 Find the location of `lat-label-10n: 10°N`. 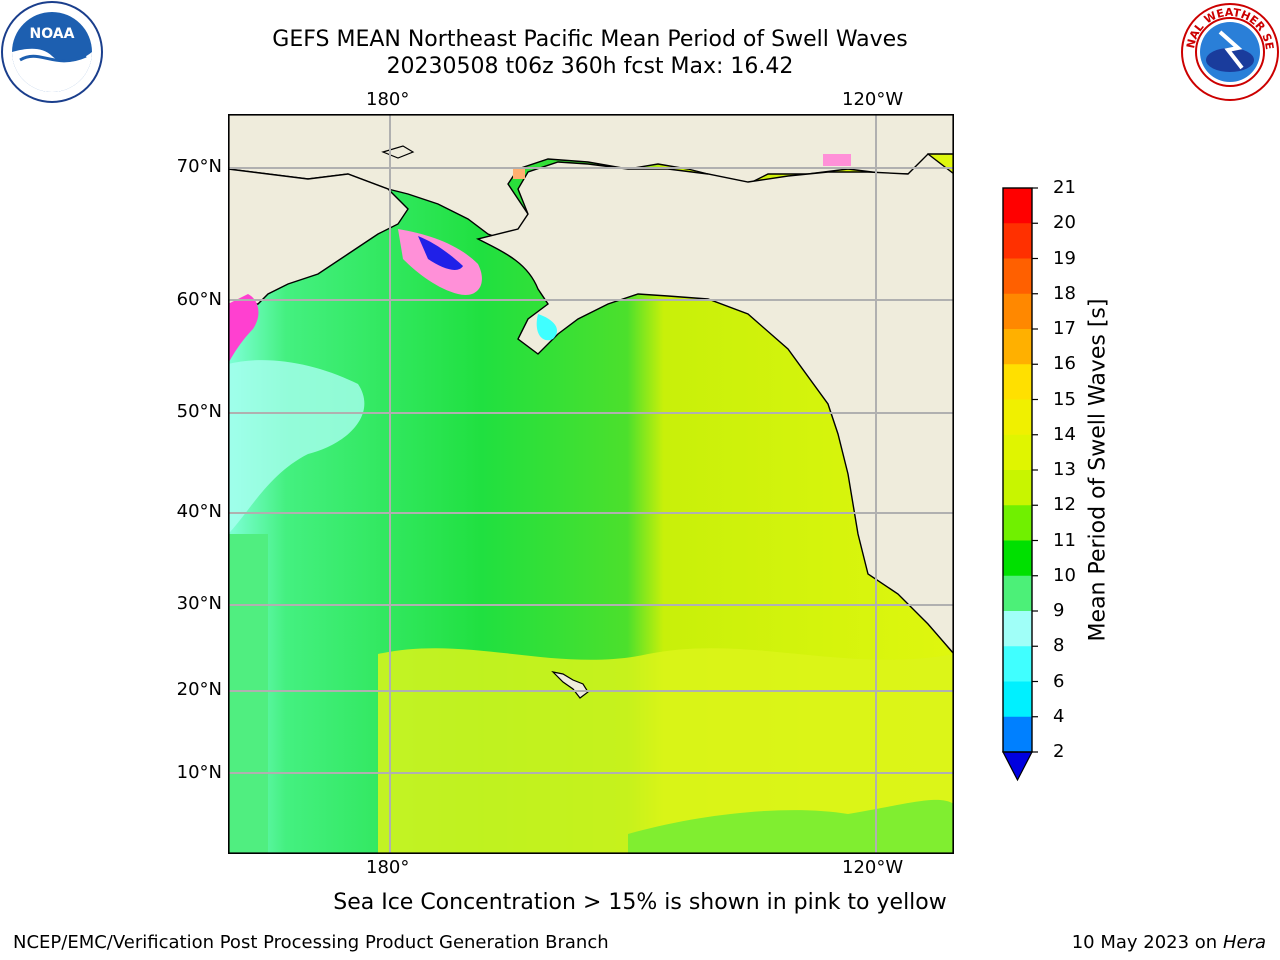

lat-label-10n: 10°N is located at coordinates (199, 772).